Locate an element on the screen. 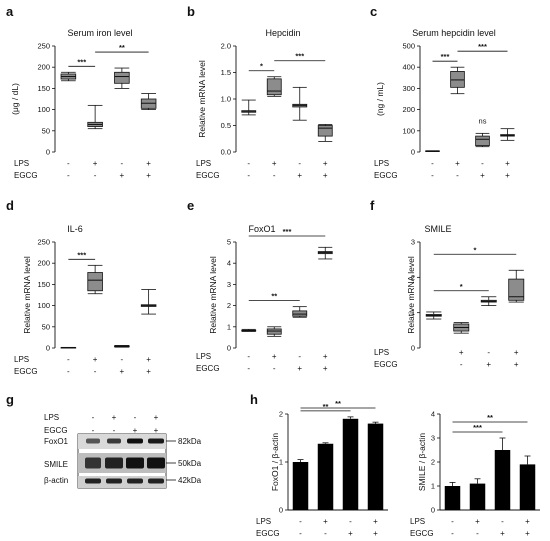 This screenshot has height=541, width=550. lps-row-label-b: LPS is located at coordinates (203, 163).